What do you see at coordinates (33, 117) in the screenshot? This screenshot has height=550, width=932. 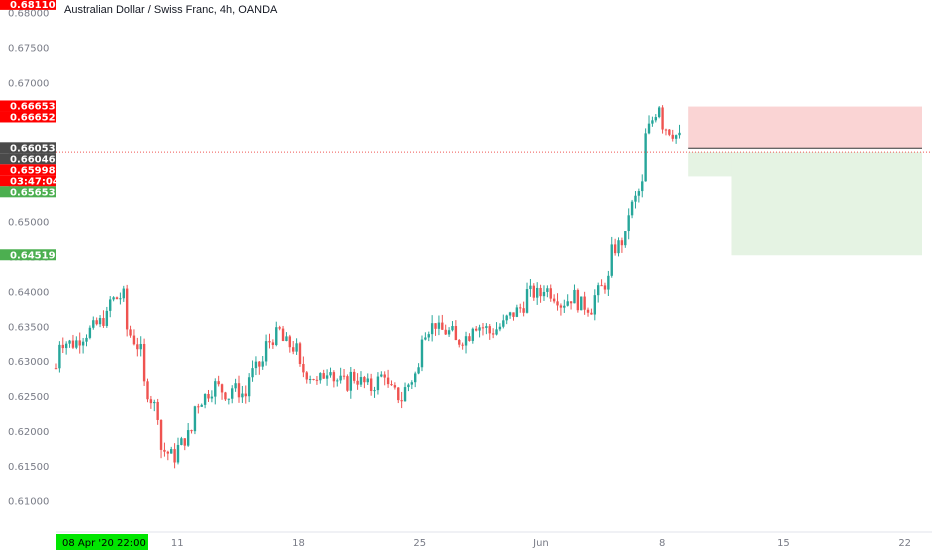 I see `price-tag: 0.66652` at bounding box center [33, 117].